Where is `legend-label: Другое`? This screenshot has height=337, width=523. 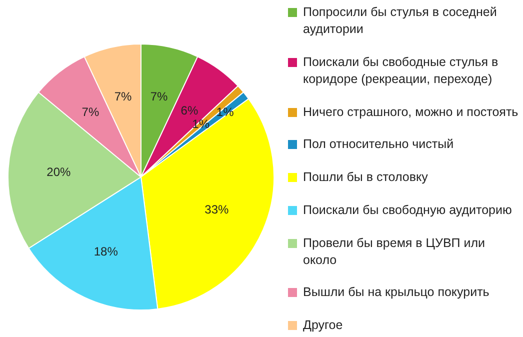
legend-label: Другое is located at coordinates (323, 325).